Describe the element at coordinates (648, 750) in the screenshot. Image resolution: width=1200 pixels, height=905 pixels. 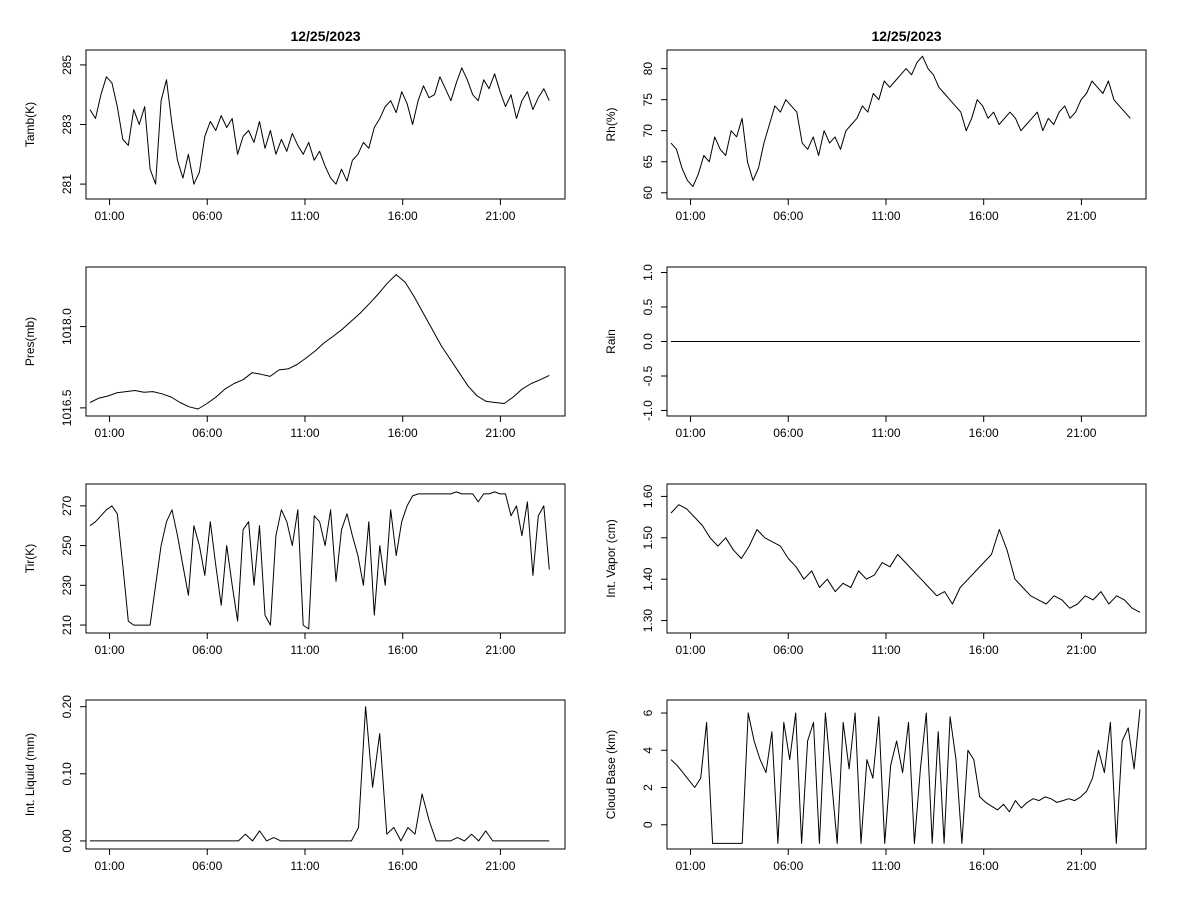
I see `y-tick-label: 4` at that location.